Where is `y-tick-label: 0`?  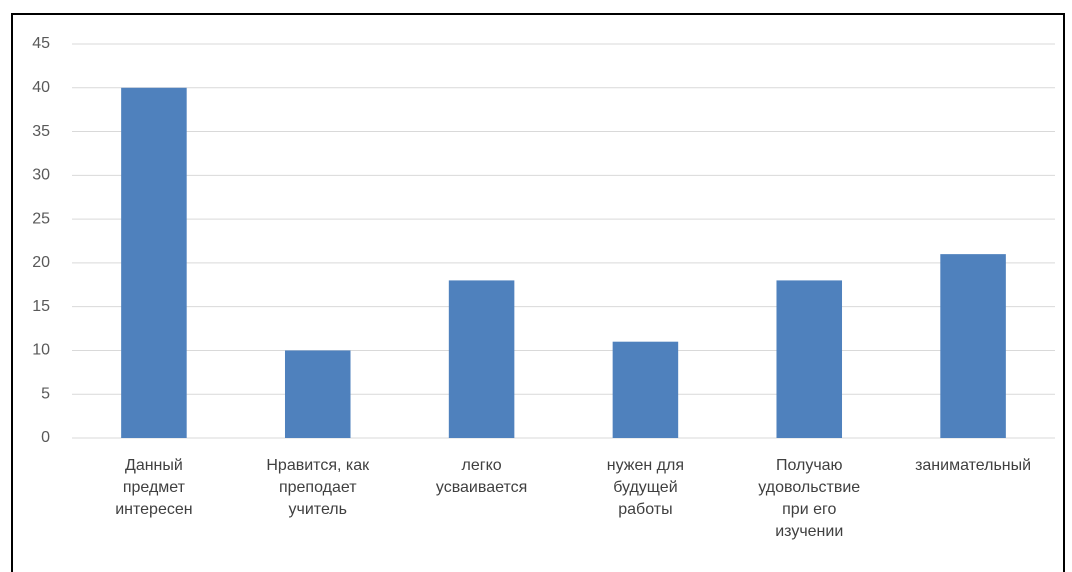
y-tick-label: 0 is located at coordinates (45, 437).